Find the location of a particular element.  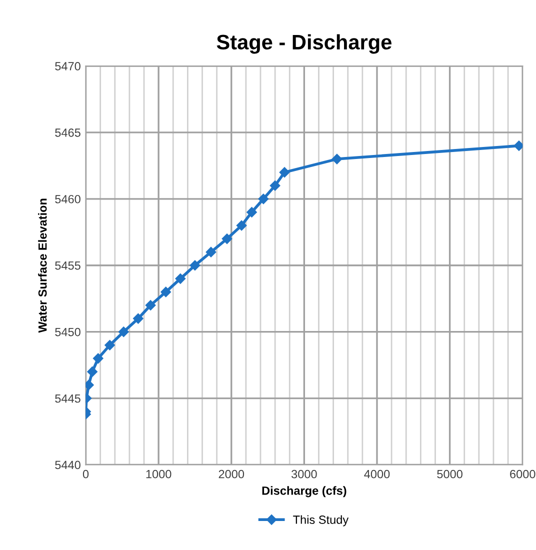

x-tick-label: 0 is located at coordinates (85, 474).